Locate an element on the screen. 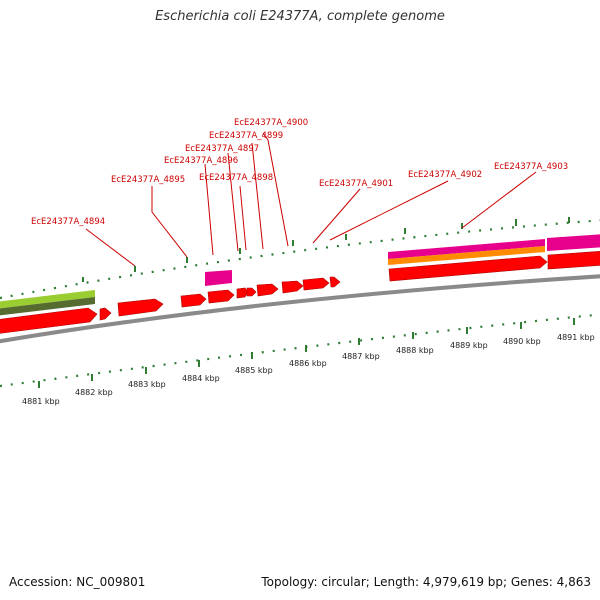  scale-label-4889: 4889 kbp is located at coordinates (469, 345).